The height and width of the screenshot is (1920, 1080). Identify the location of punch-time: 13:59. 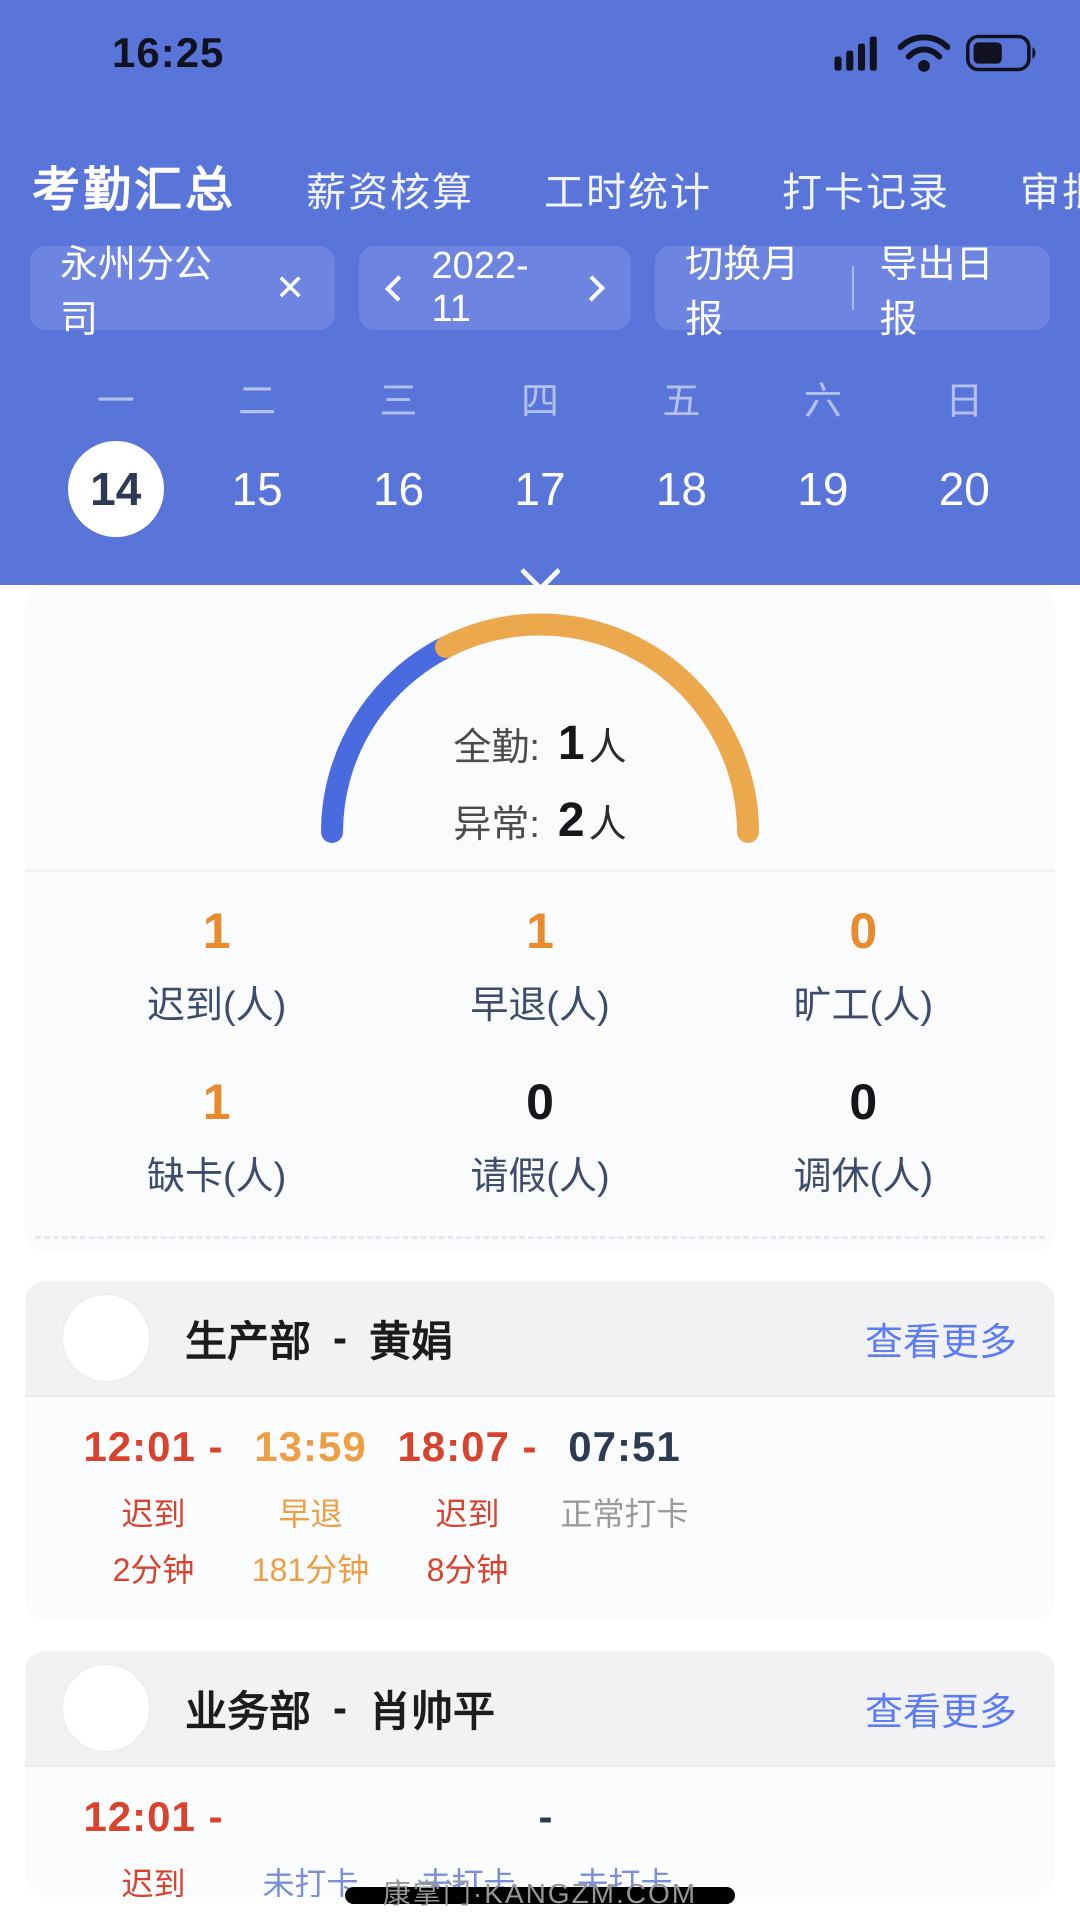
(310, 1446).